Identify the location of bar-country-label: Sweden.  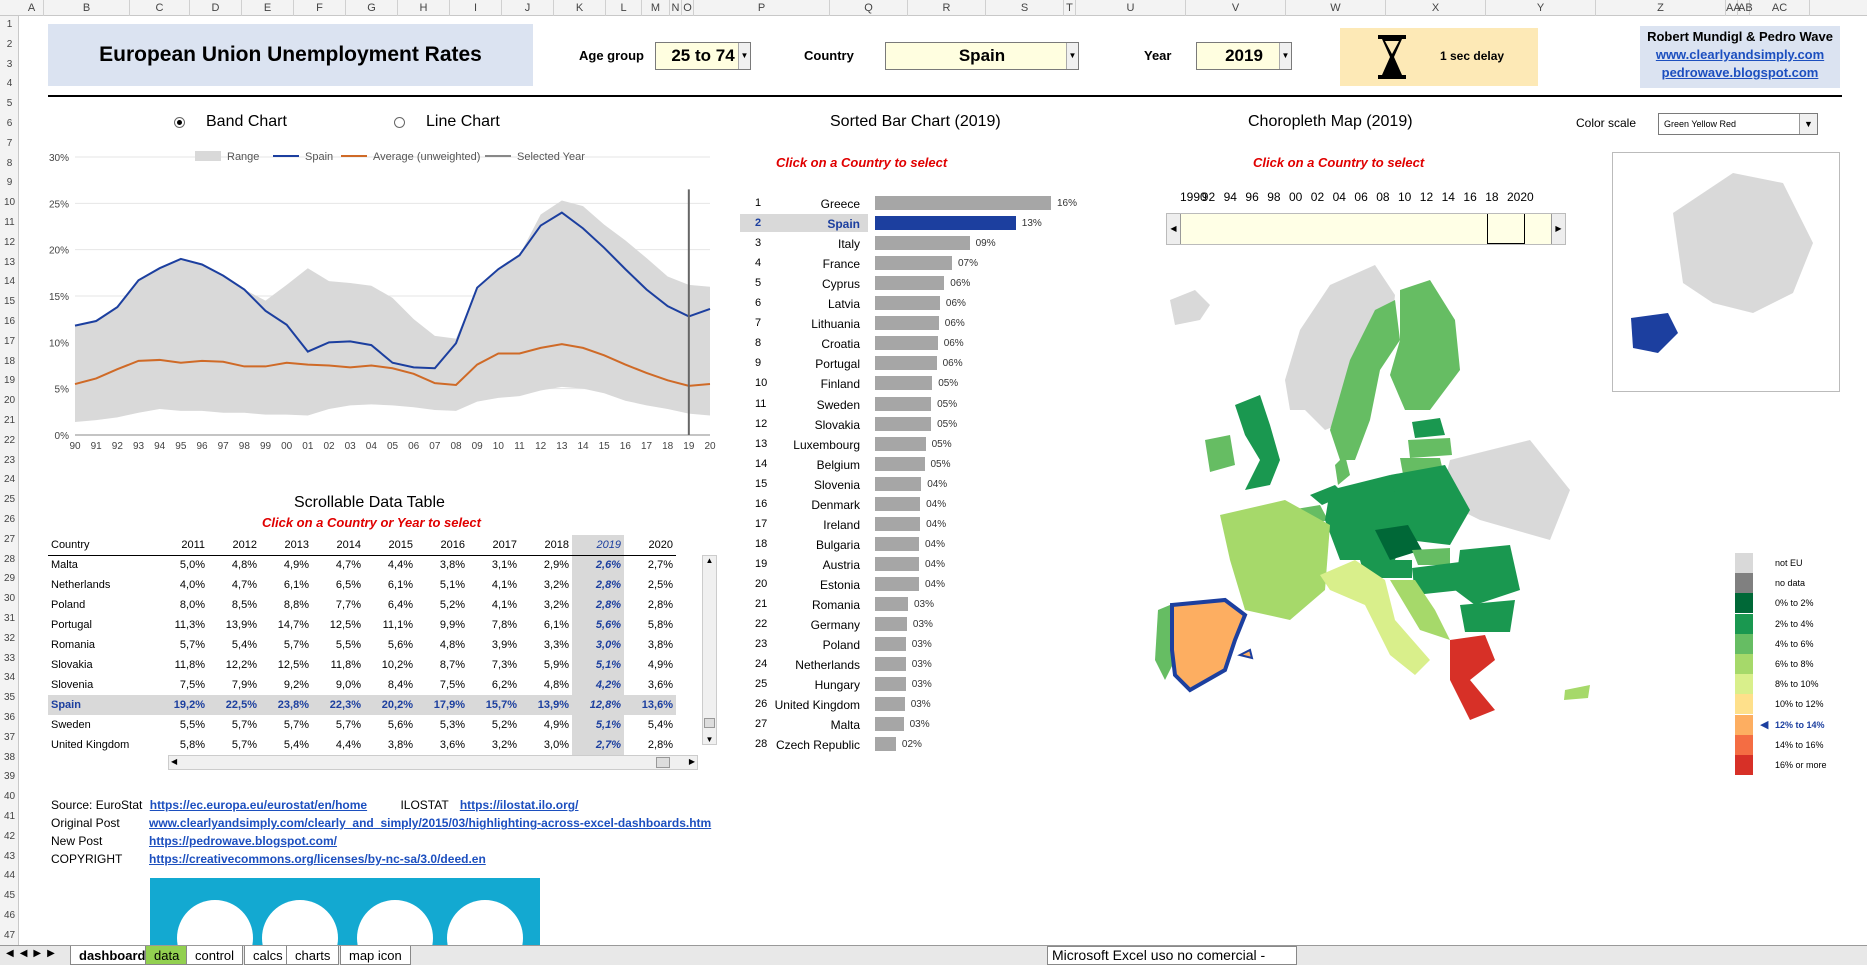
(838, 404).